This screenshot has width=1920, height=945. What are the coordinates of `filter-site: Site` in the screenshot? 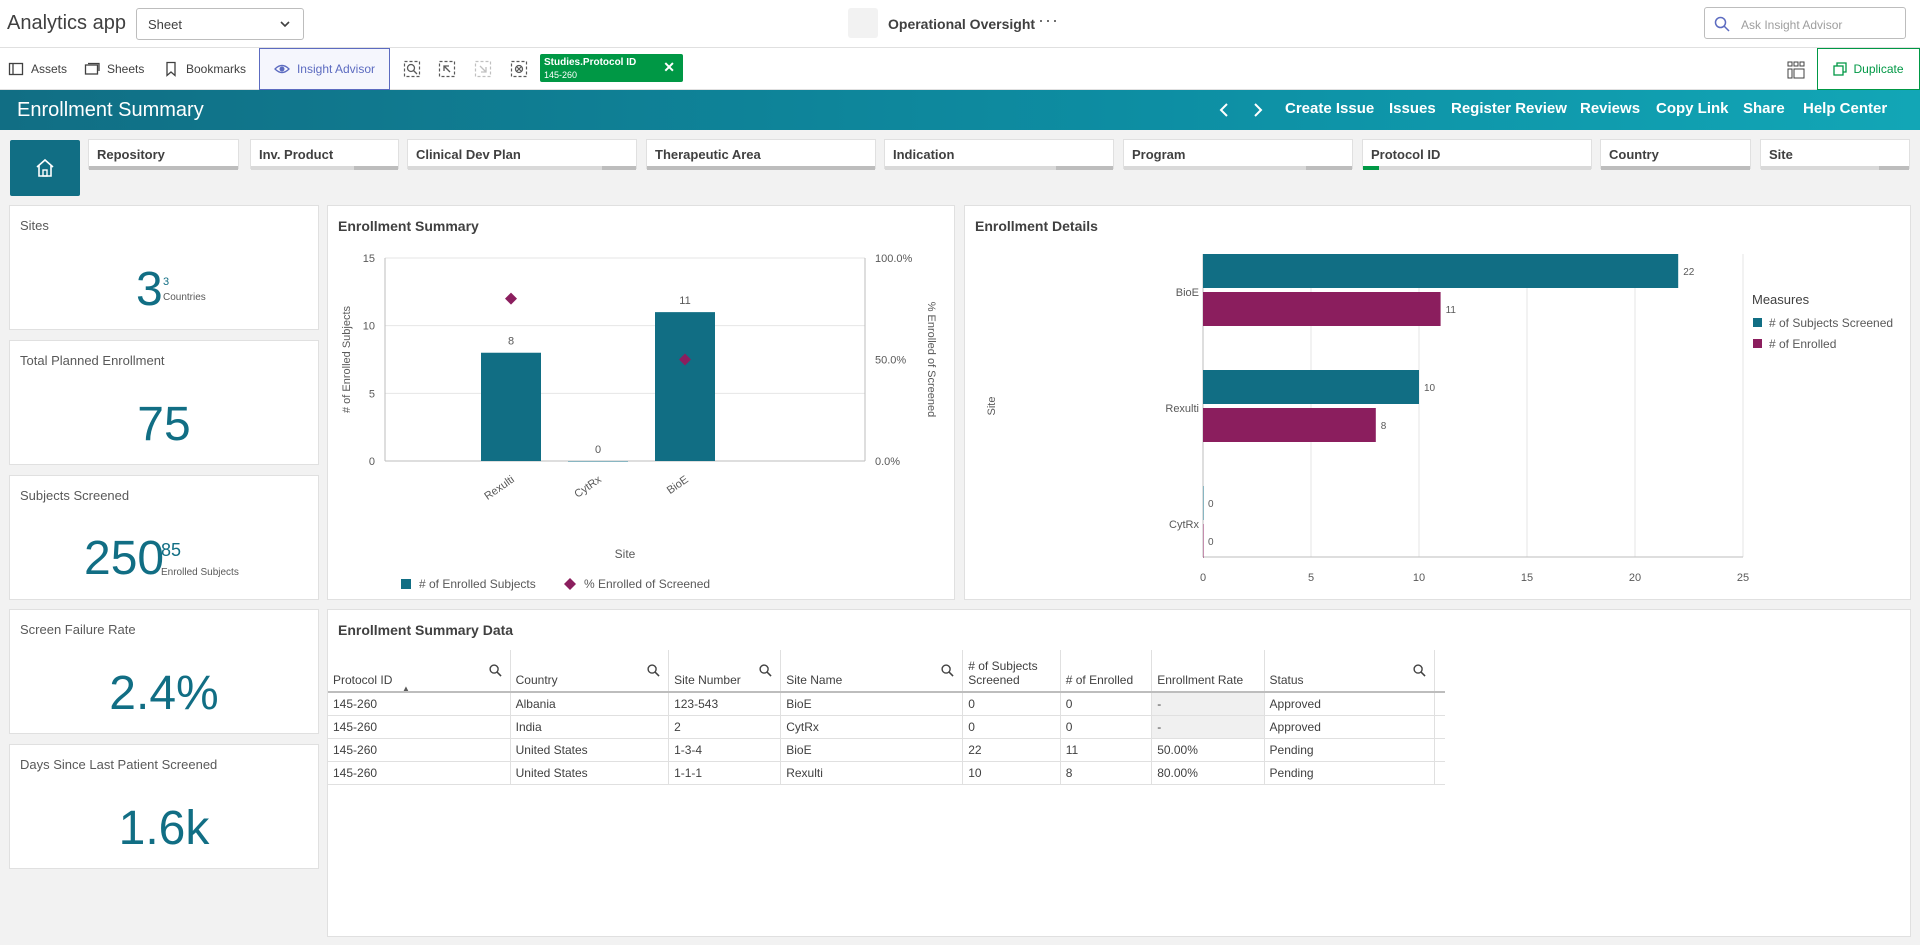 It's located at (1835, 154).